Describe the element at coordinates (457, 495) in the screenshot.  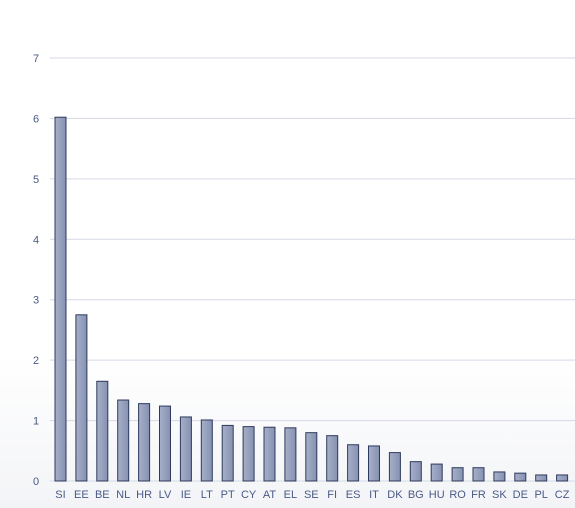
I see `x-tick-label: RO` at that location.